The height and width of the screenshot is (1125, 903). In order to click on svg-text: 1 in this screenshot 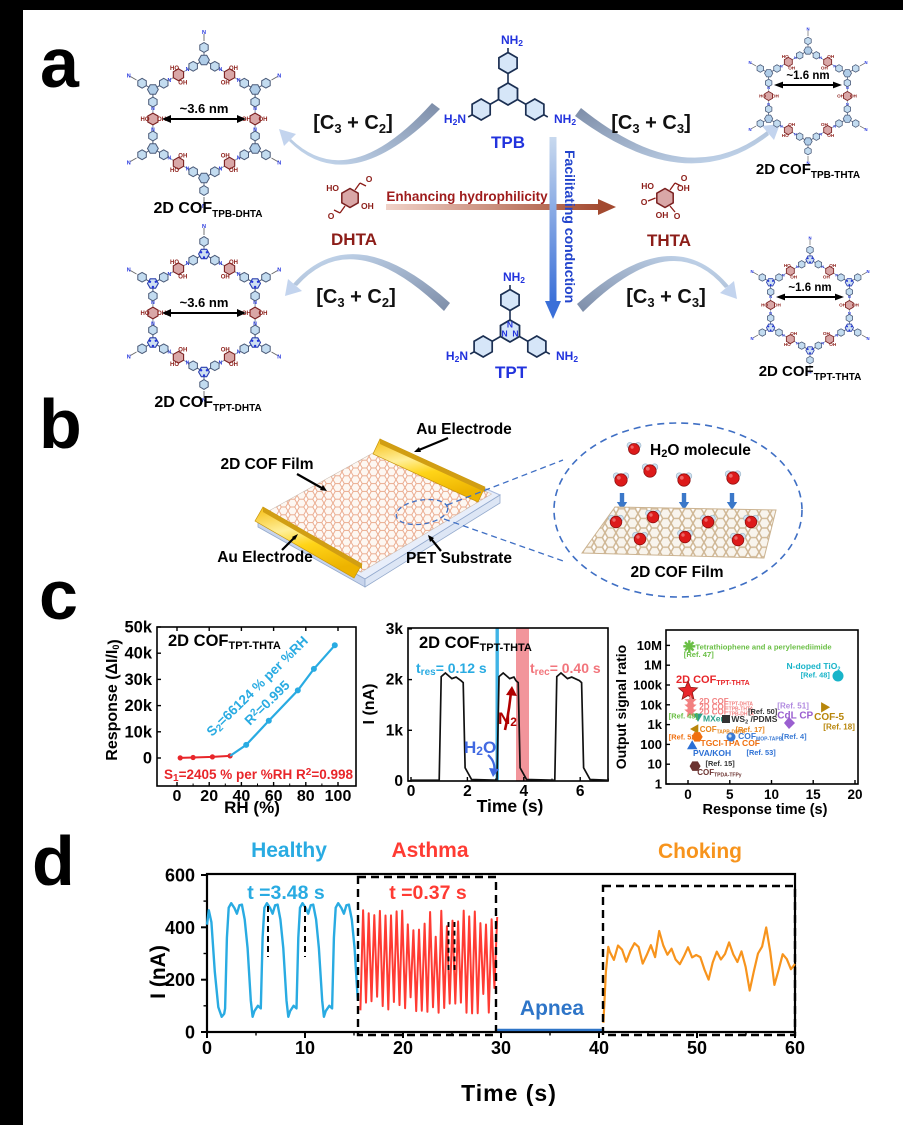, I will do `click(658, 784)`.